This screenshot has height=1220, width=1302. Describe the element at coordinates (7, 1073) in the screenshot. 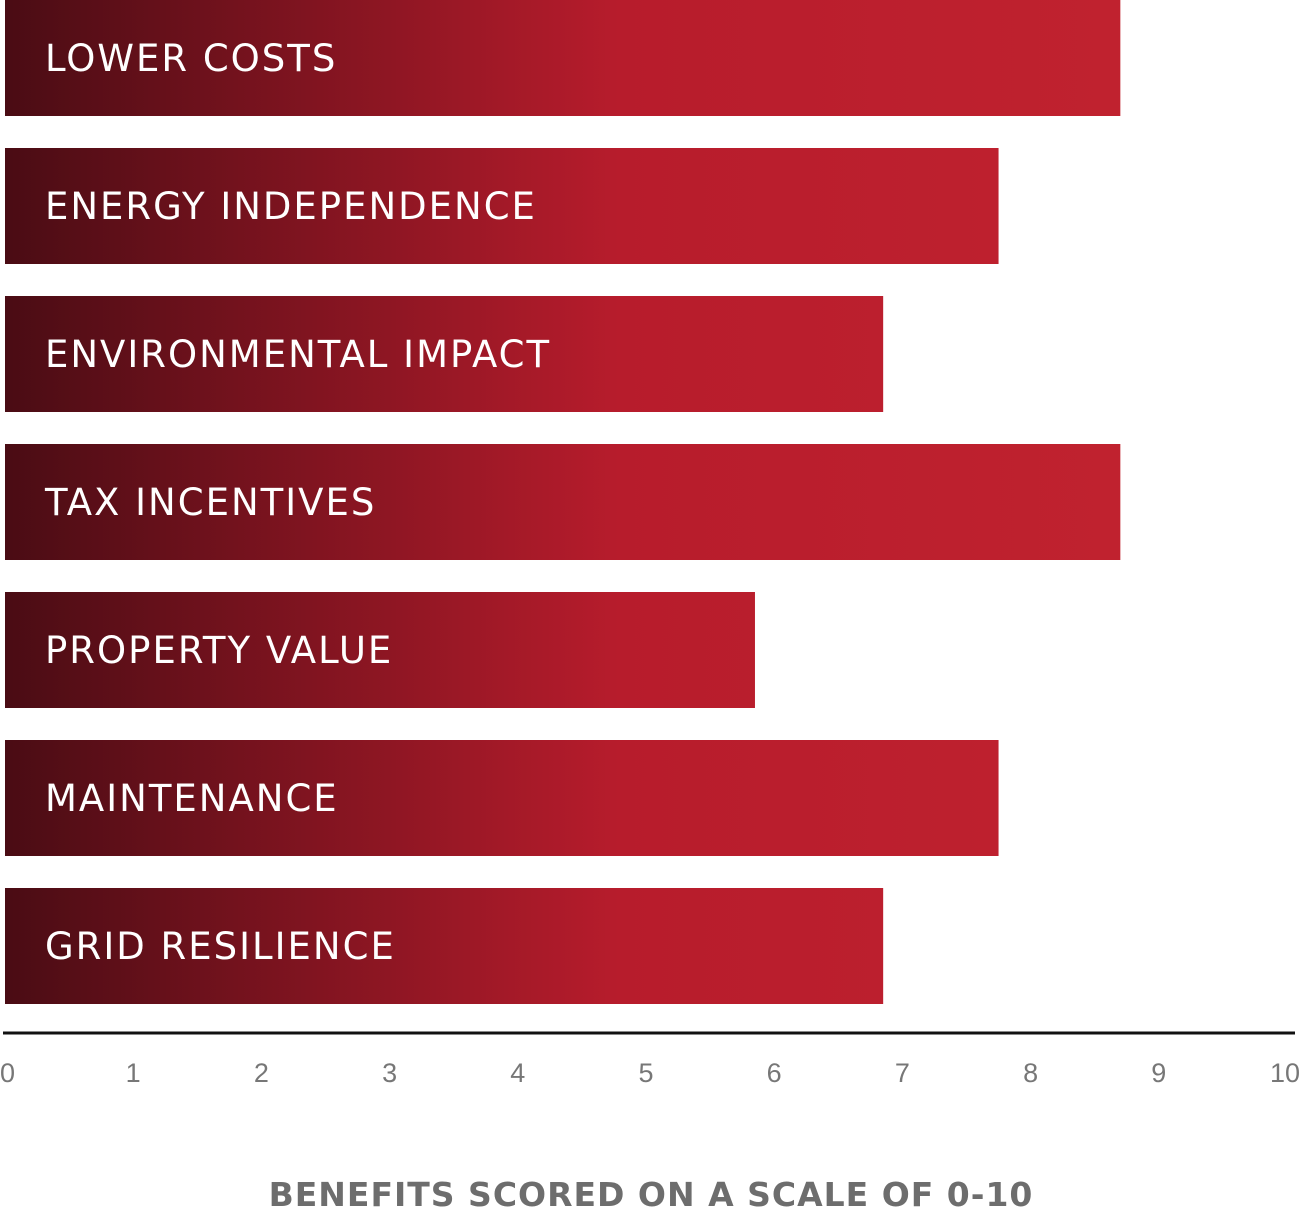

I see `x-tick-label-0: 0` at that location.